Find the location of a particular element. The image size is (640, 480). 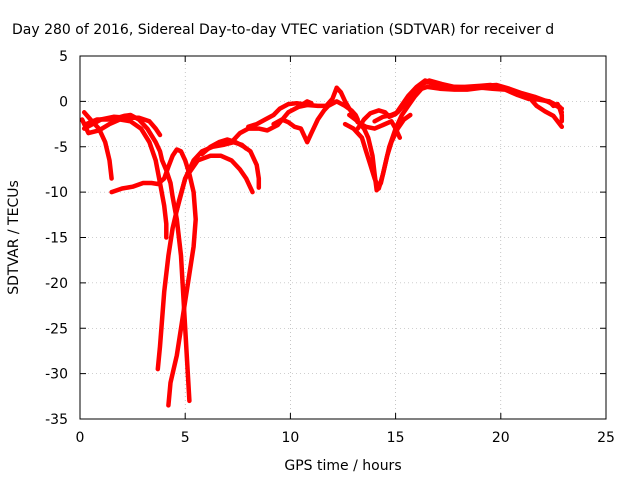

y-tick-label: -5 is located at coordinates (61, 148).